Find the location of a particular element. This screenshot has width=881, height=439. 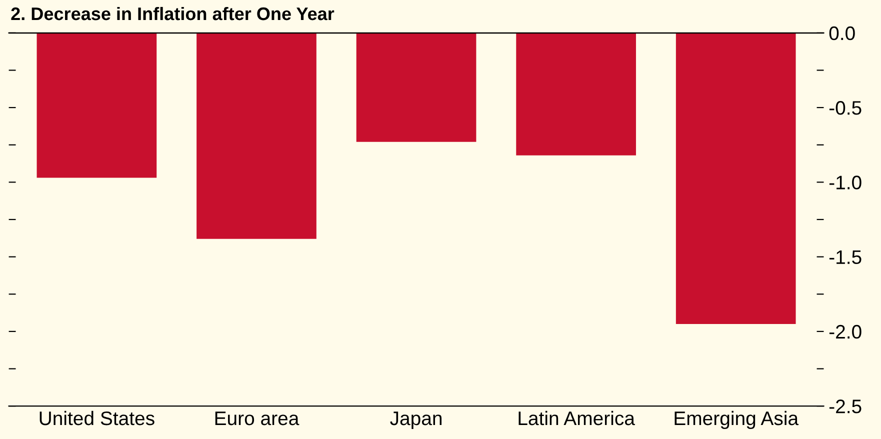

x-tick-label: United States is located at coordinates (97, 418).